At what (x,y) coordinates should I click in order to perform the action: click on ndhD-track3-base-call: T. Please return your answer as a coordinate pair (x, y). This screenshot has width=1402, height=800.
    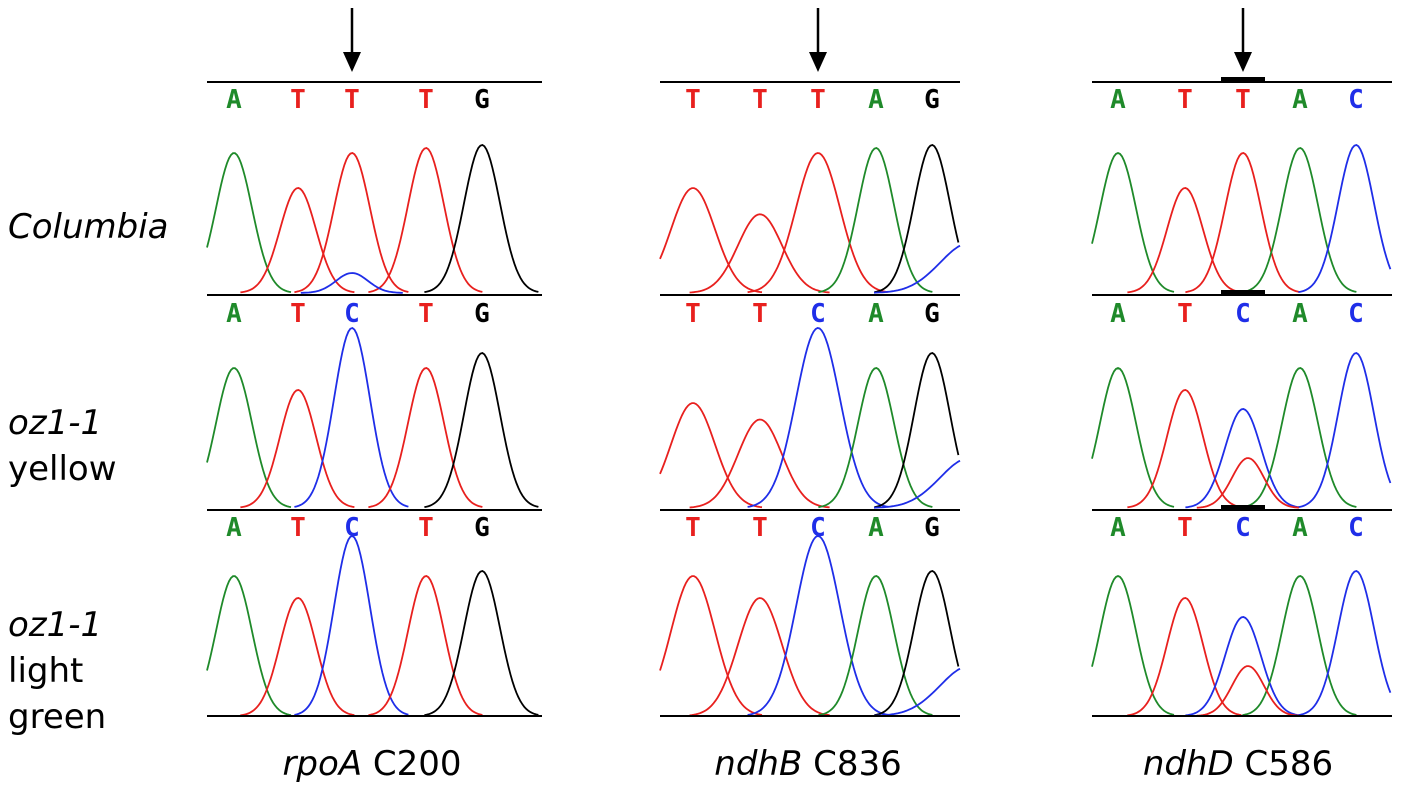
    Looking at the image, I should click on (1185, 528).